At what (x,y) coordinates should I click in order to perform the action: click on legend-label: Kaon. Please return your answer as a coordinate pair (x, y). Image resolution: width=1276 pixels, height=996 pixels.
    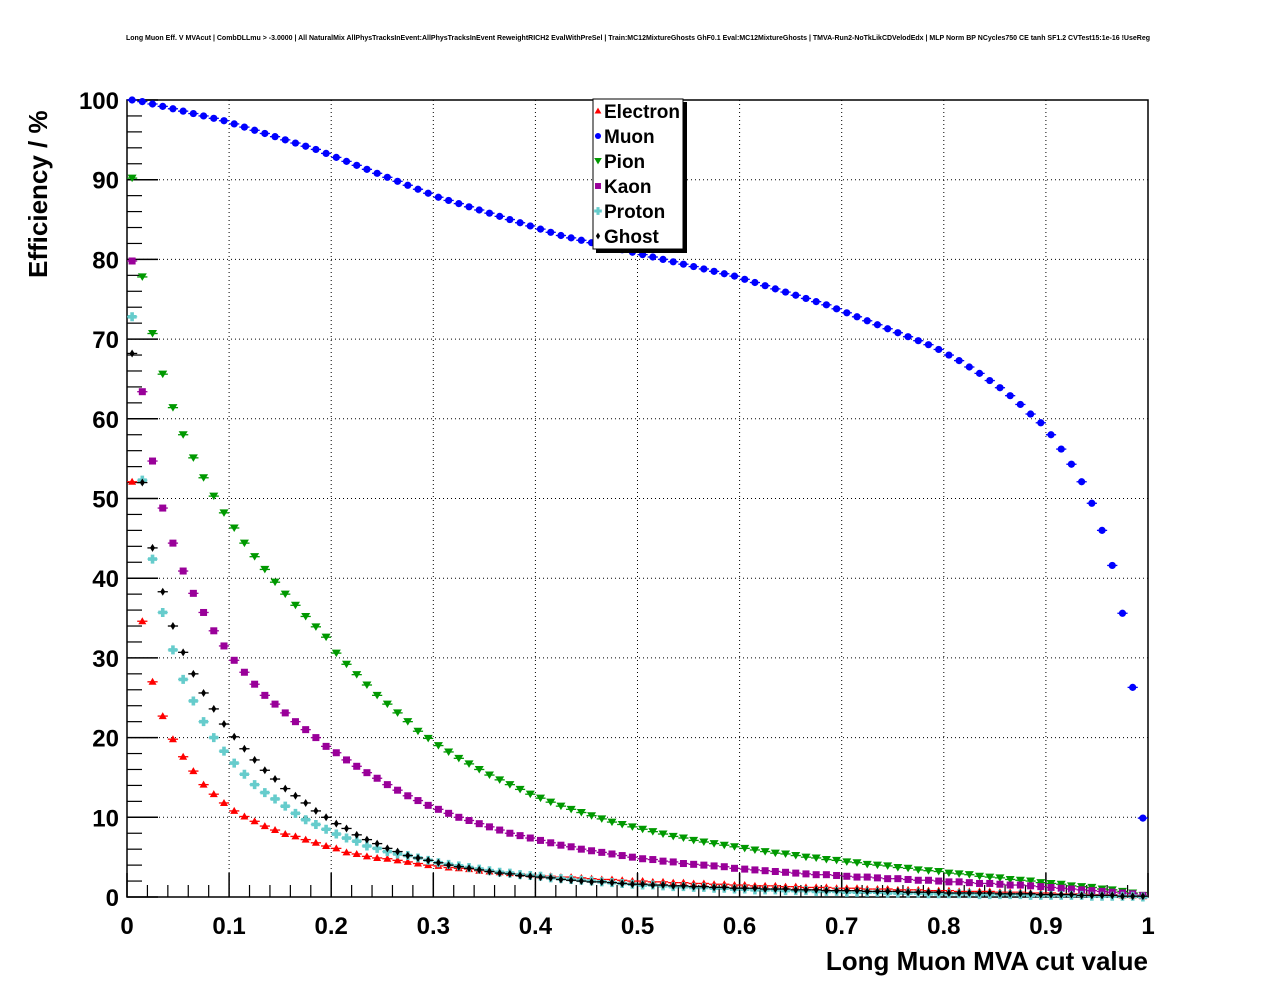
    Looking at the image, I should click on (628, 187).